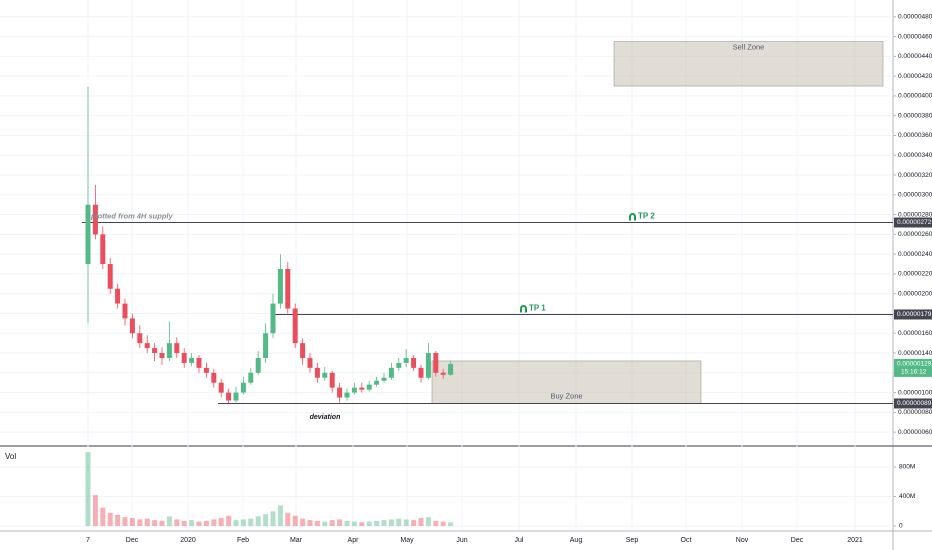 The height and width of the screenshot is (550, 932). Describe the element at coordinates (188, 540) in the screenshot. I see `x-tick-label: 2020` at that location.